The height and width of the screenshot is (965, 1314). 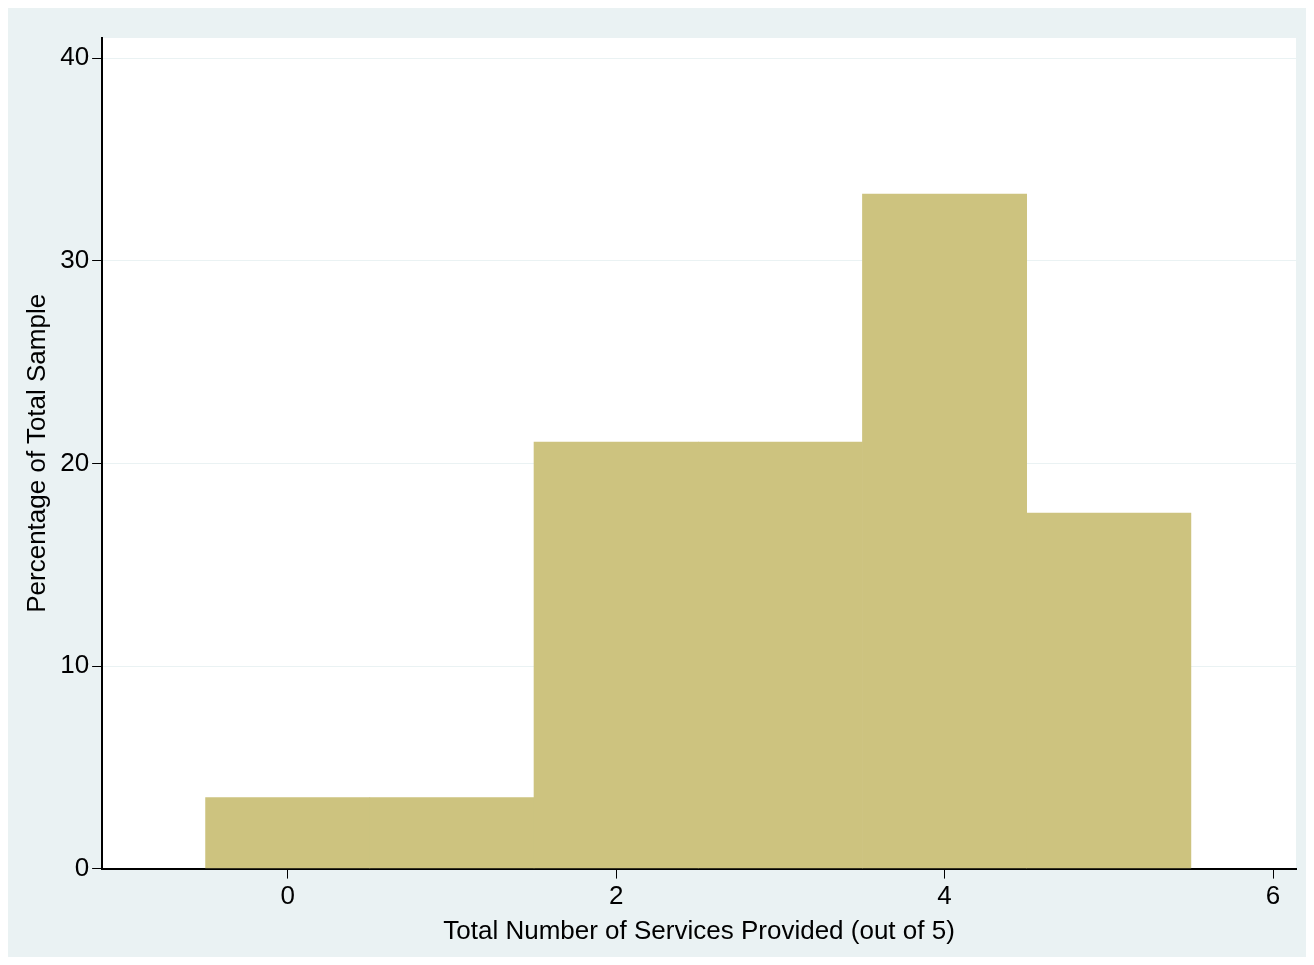 I want to click on y-tick-label: 40, so click(x=75, y=56).